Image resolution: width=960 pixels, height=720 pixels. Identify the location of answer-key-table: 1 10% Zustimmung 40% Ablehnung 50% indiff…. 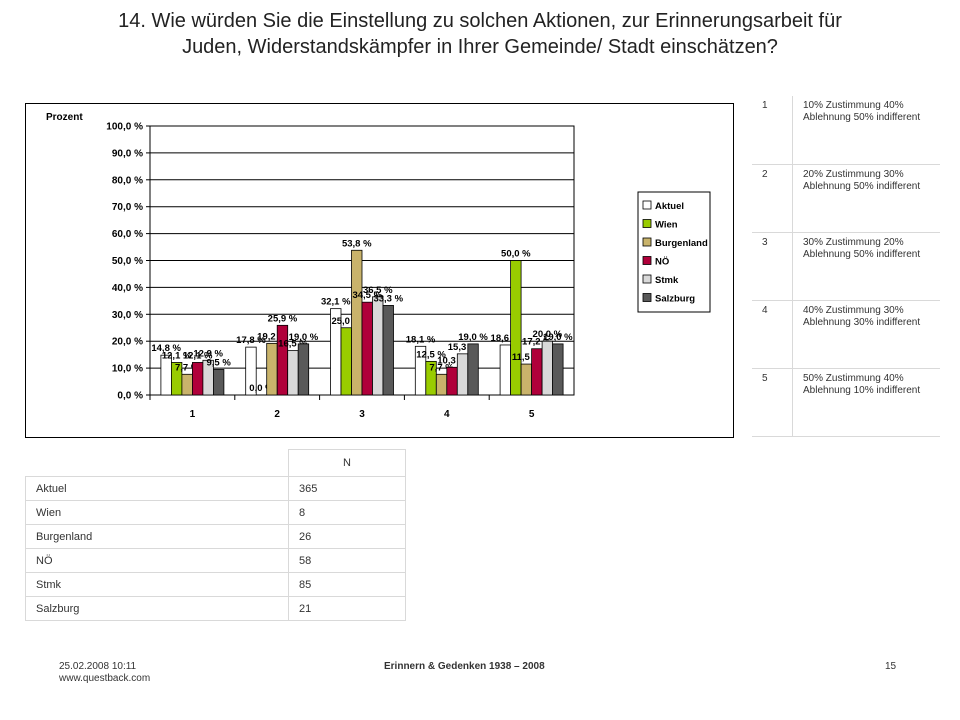
(846, 266).